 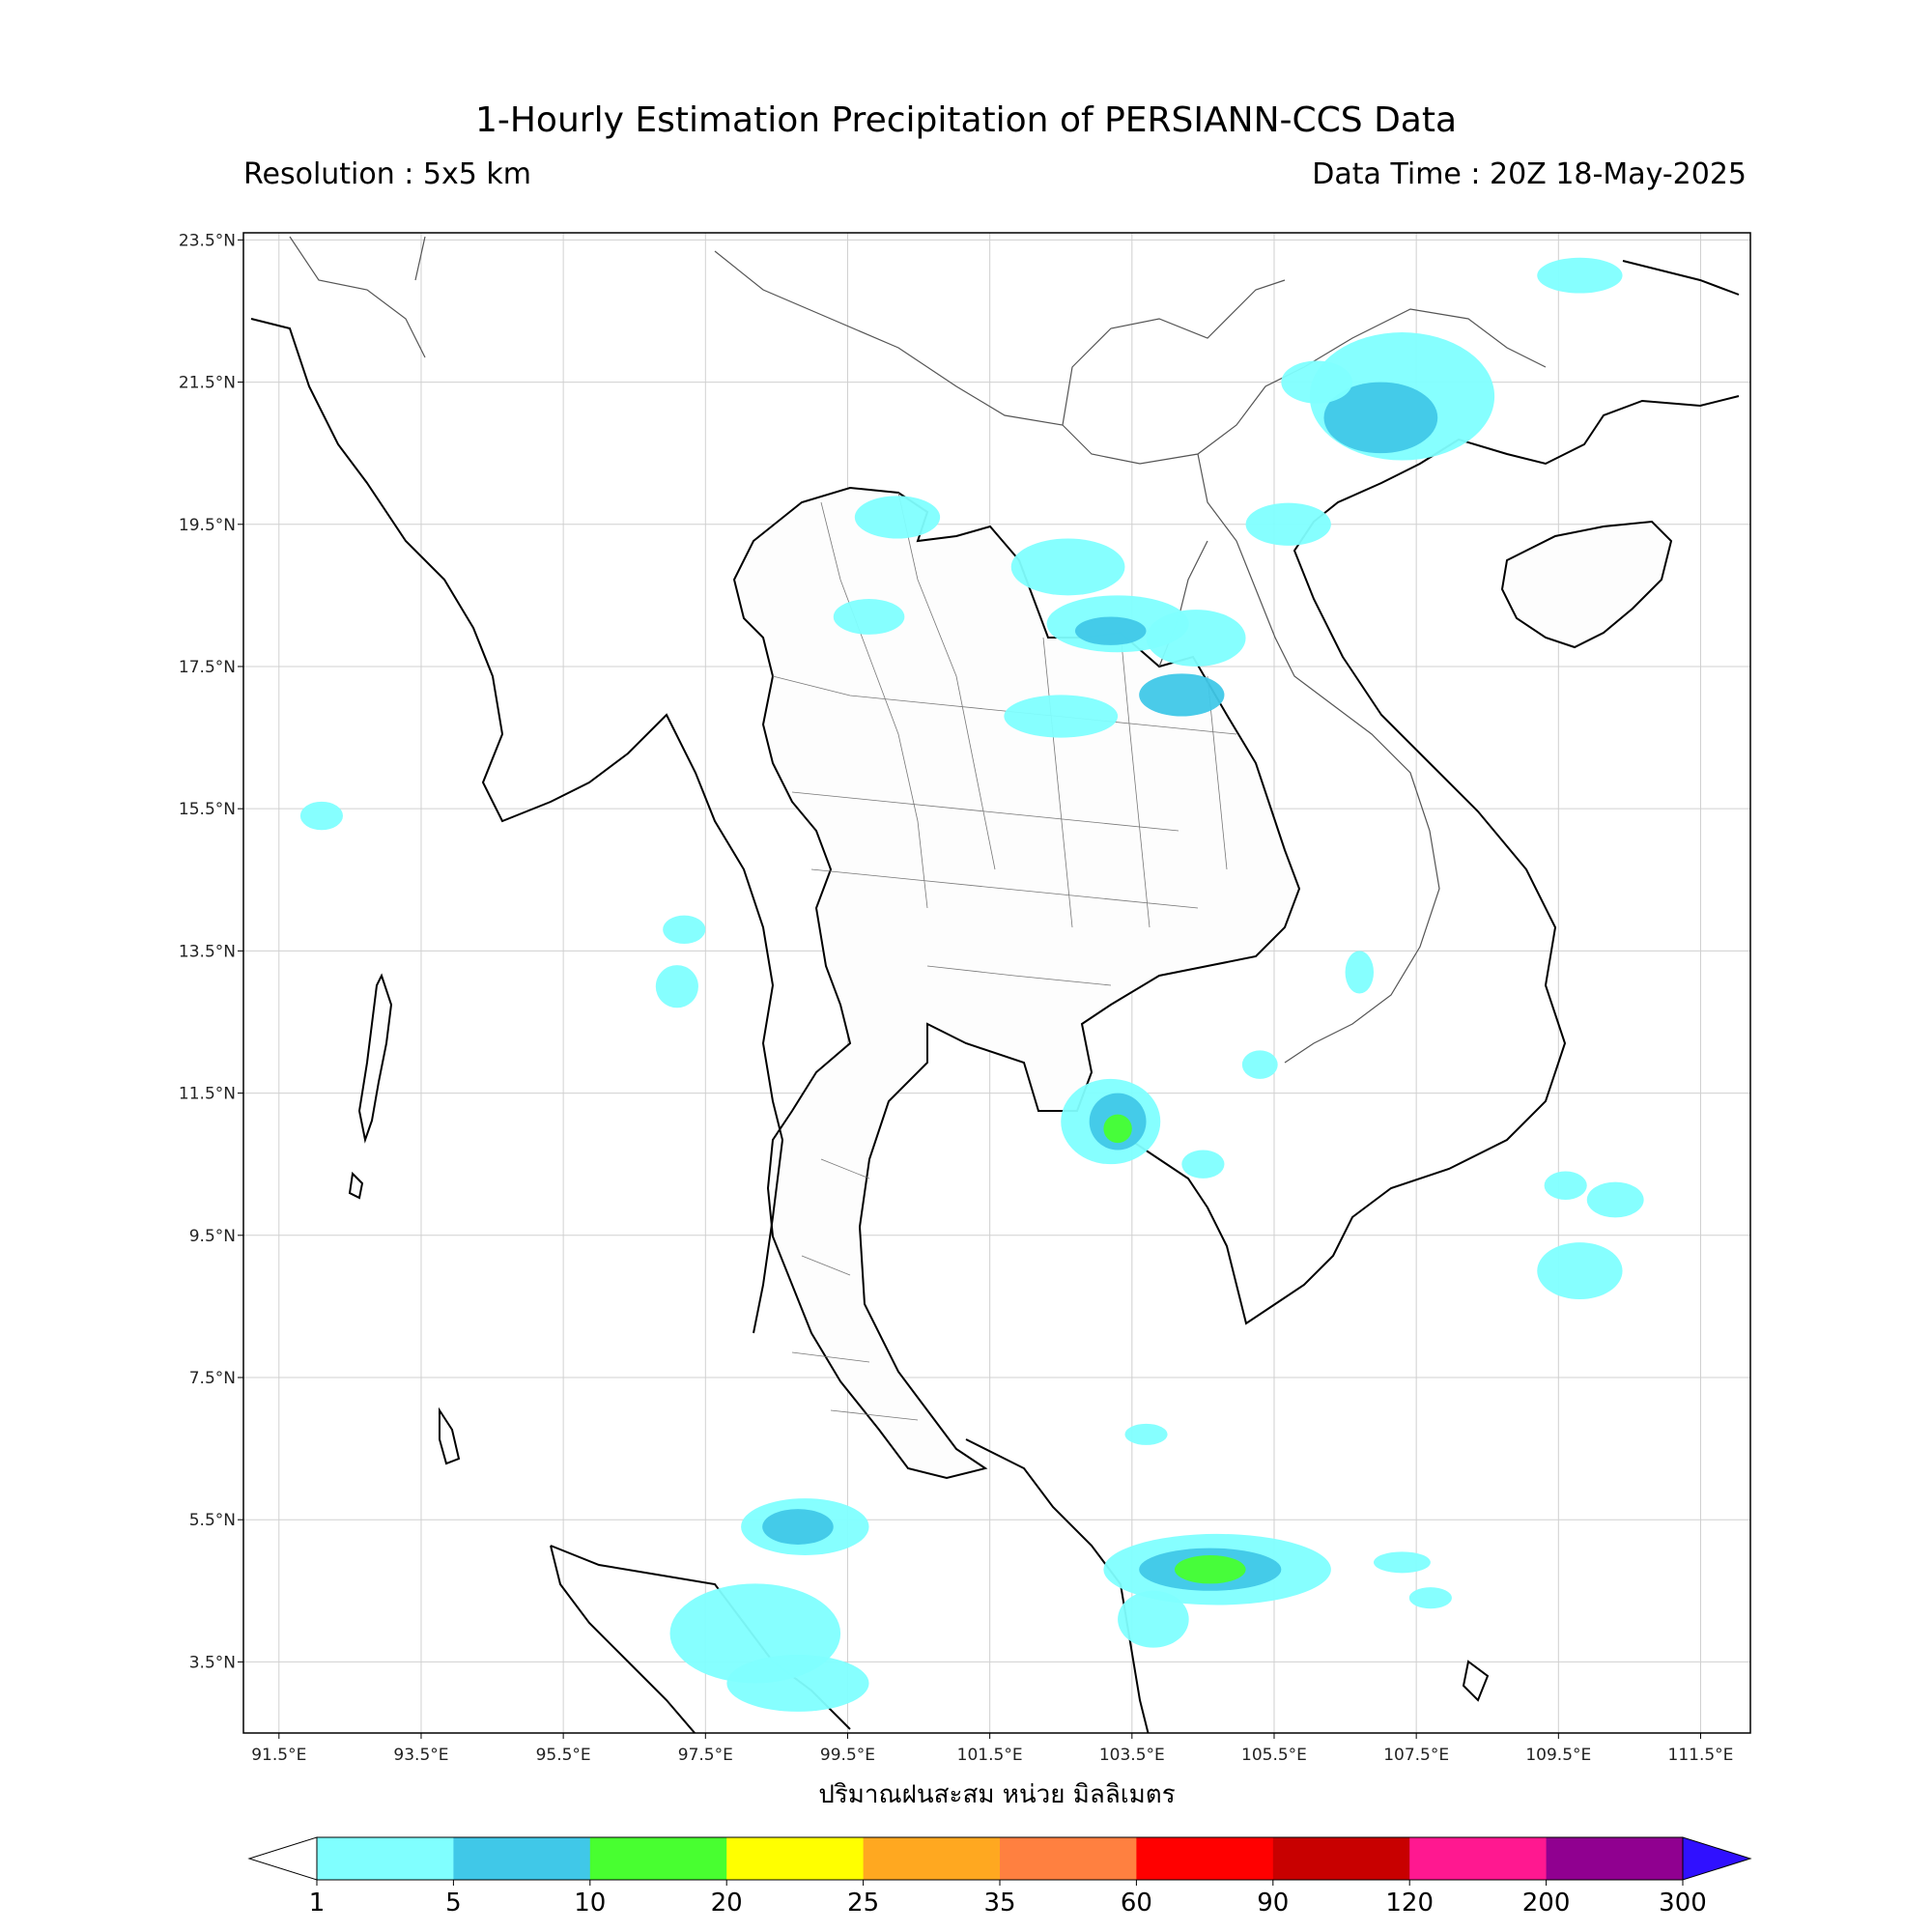 What do you see at coordinates (847, 1755) in the screenshot?
I see `lon-tick-label: 99.5°E` at bounding box center [847, 1755].